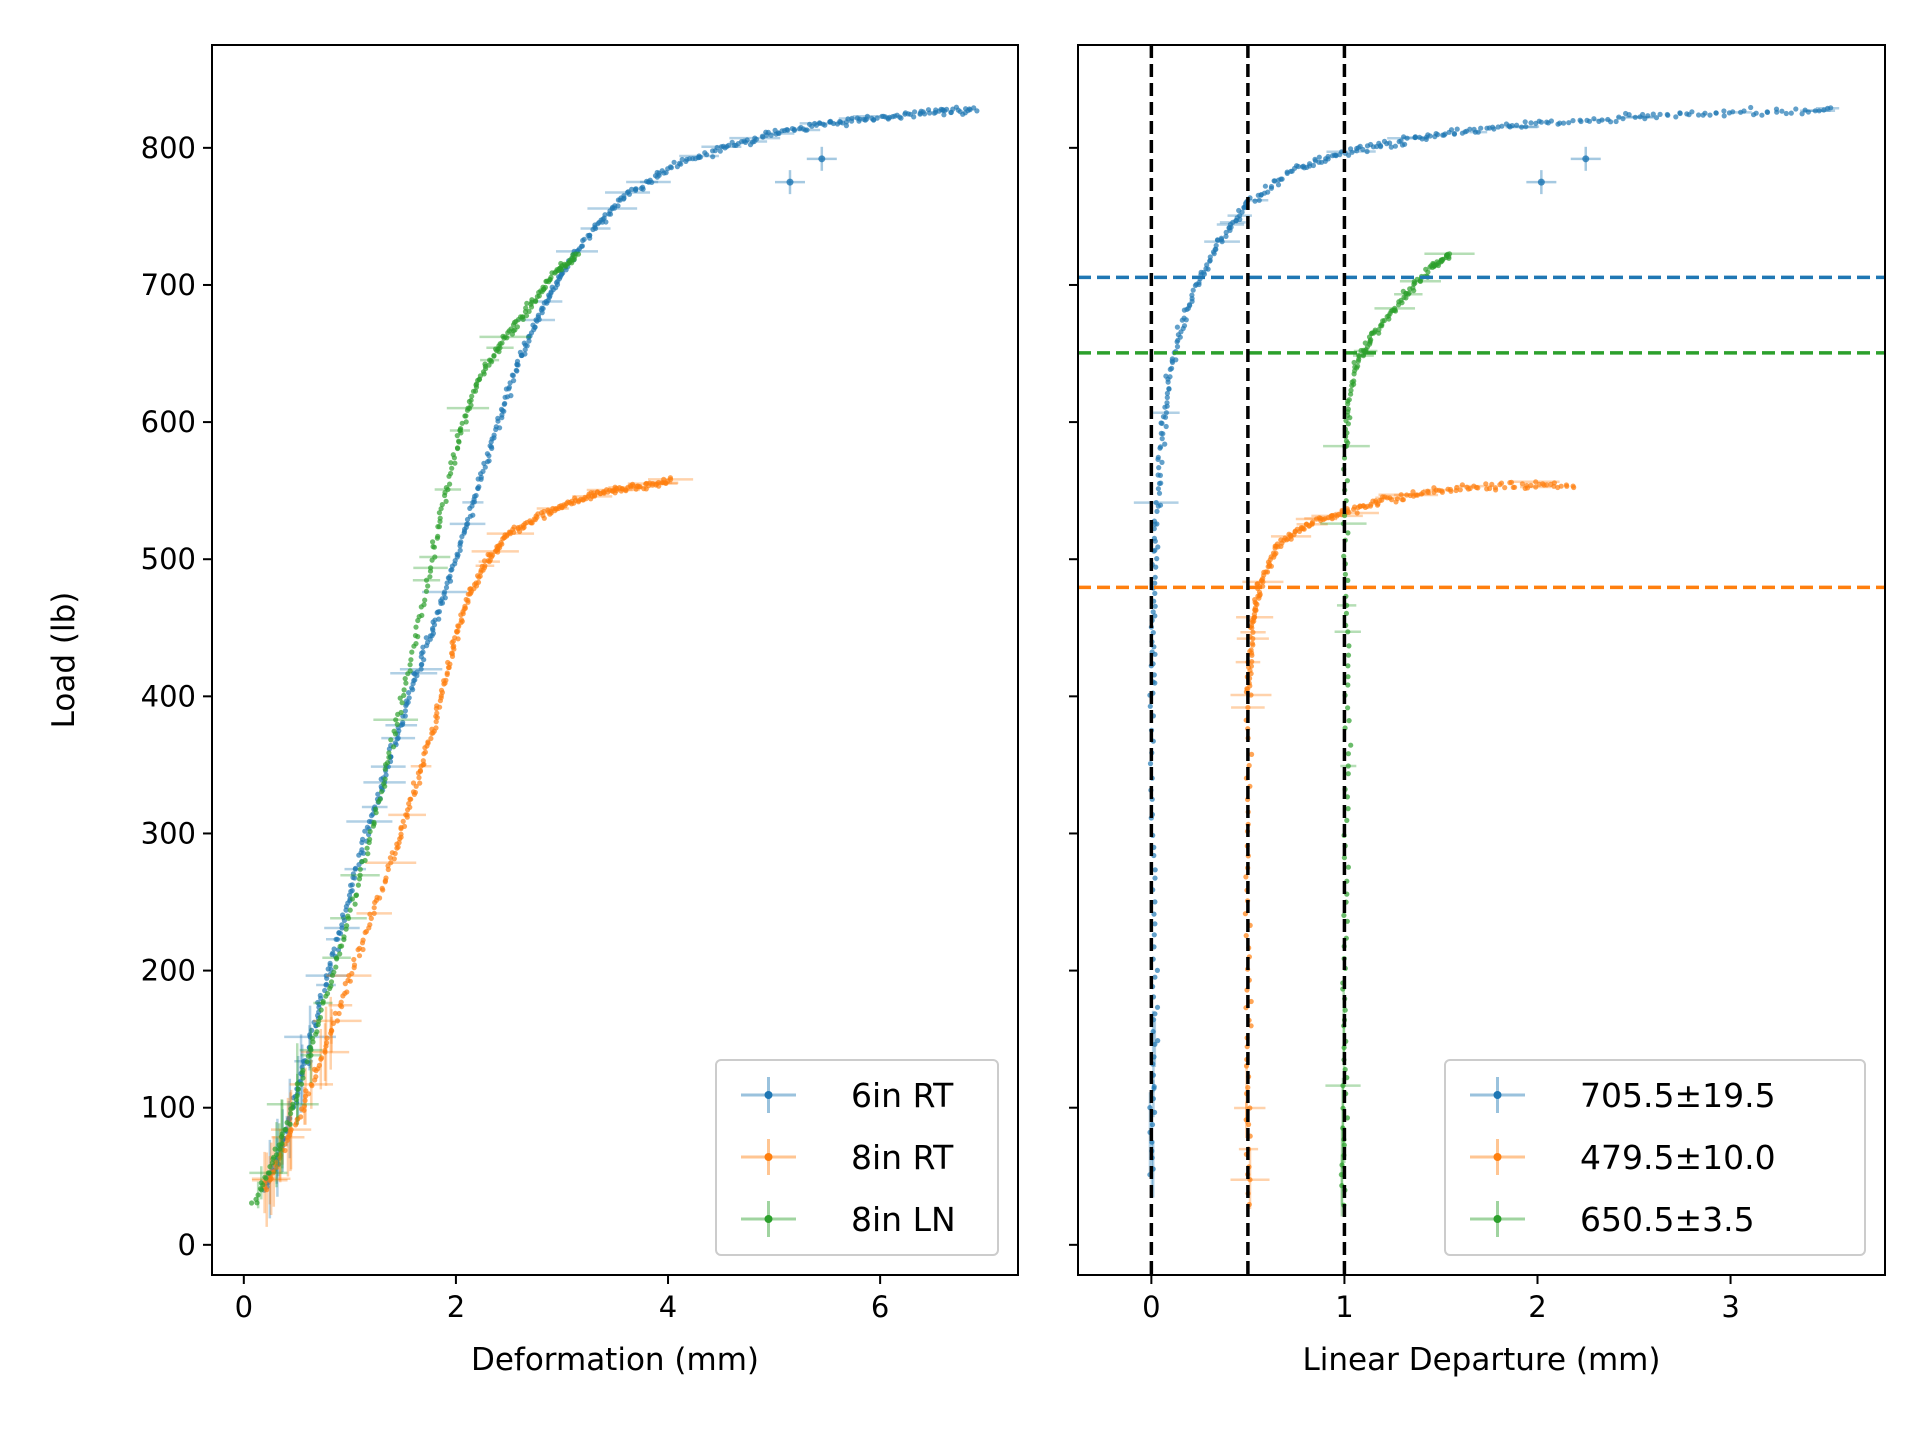 This screenshot has height=1440, width=1920. Describe the element at coordinates (1497, 1219) in the screenshot. I see `legend-swatch-marker` at that location.